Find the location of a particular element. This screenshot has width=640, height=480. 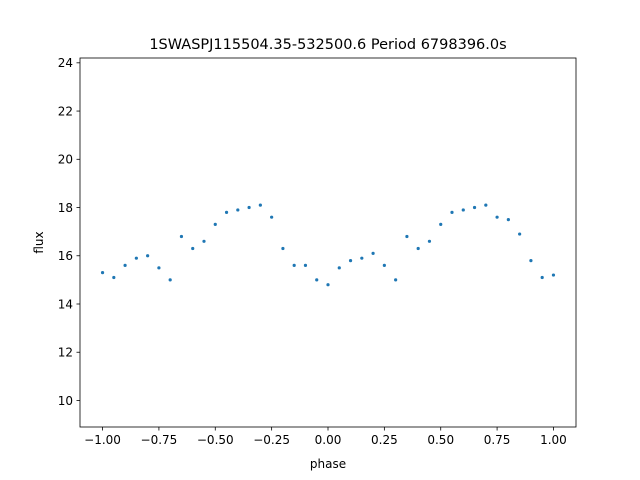

x-tick-label: 1.00 is located at coordinates (553, 440).